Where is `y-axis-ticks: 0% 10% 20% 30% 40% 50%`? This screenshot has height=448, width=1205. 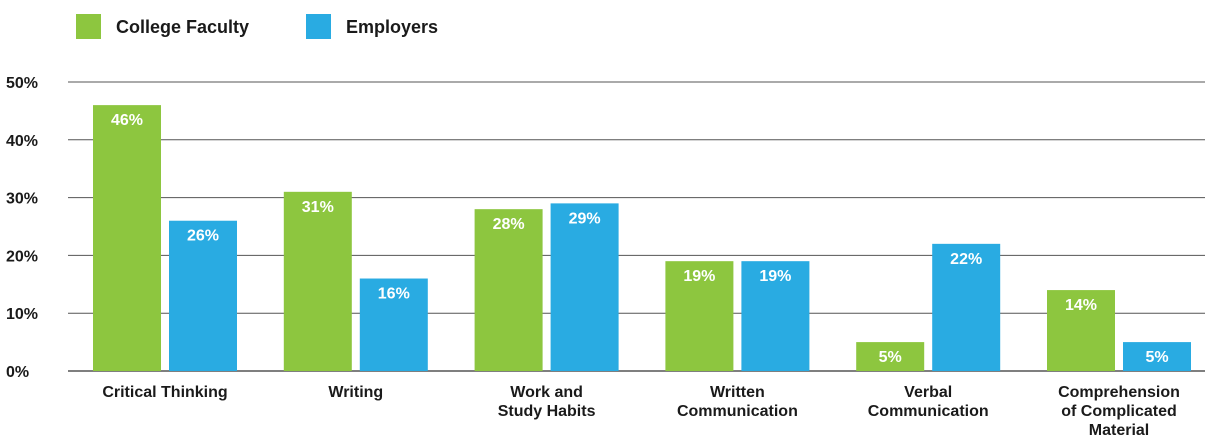 y-axis-ticks: 0% 10% 20% 30% 40% 50% is located at coordinates (22, 228).